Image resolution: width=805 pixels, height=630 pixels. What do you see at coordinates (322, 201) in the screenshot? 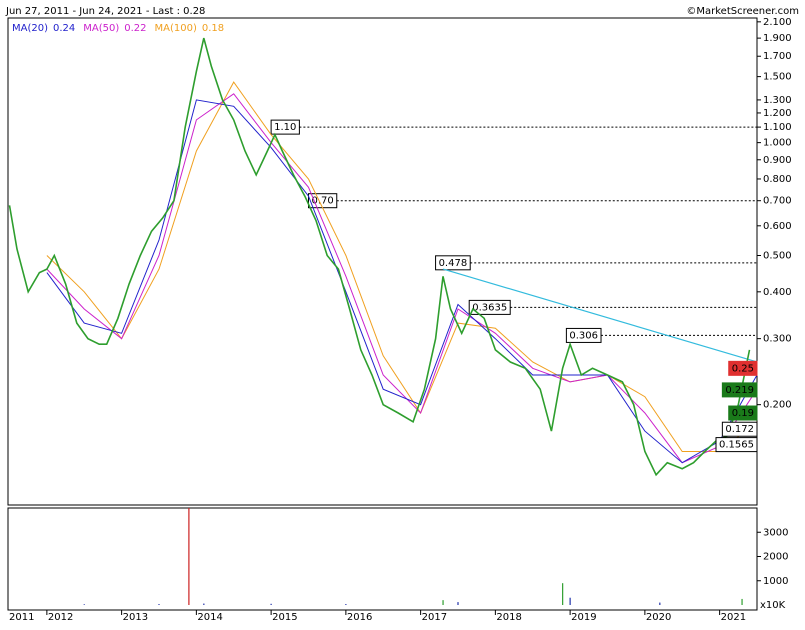
I see `level-label: 0.70` at bounding box center [322, 201].